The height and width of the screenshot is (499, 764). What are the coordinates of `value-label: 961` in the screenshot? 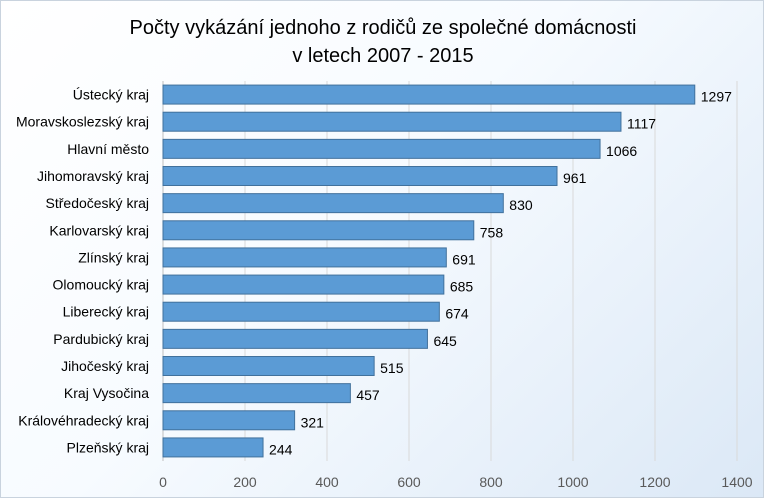 It's located at (575, 178).